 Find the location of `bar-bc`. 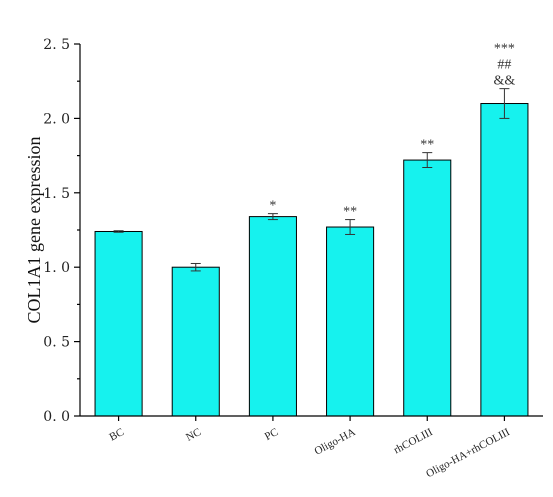

bar-bc is located at coordinates (118, 323).